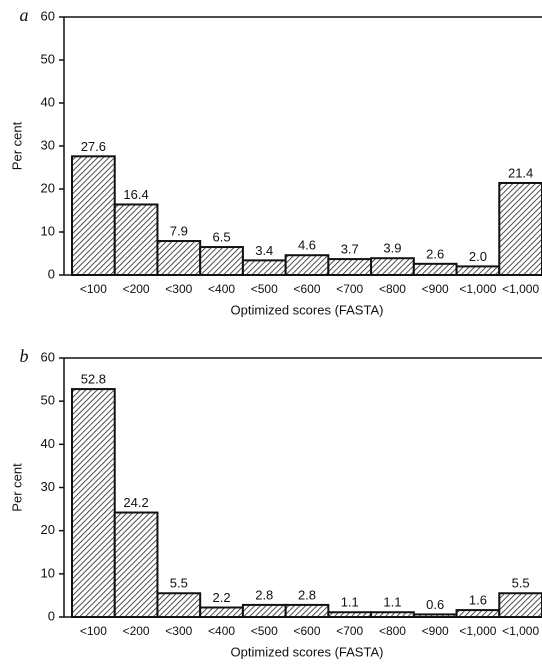  Describe the element at coordinates (135, 502) in the screenshot. I see `value-label: 24.2` at that location.